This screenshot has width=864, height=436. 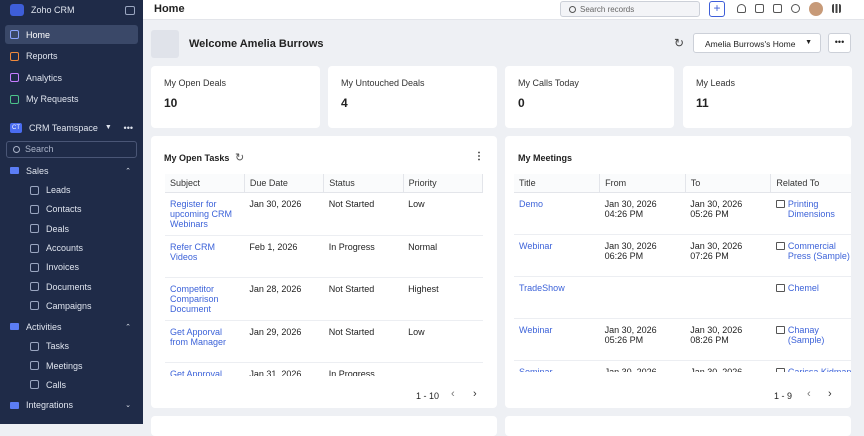 What do you see at coordinates (819, 369) in the screenshot?
I see `related-link: Carissa Kidman (Sample)` at bounding box center [819, 369].